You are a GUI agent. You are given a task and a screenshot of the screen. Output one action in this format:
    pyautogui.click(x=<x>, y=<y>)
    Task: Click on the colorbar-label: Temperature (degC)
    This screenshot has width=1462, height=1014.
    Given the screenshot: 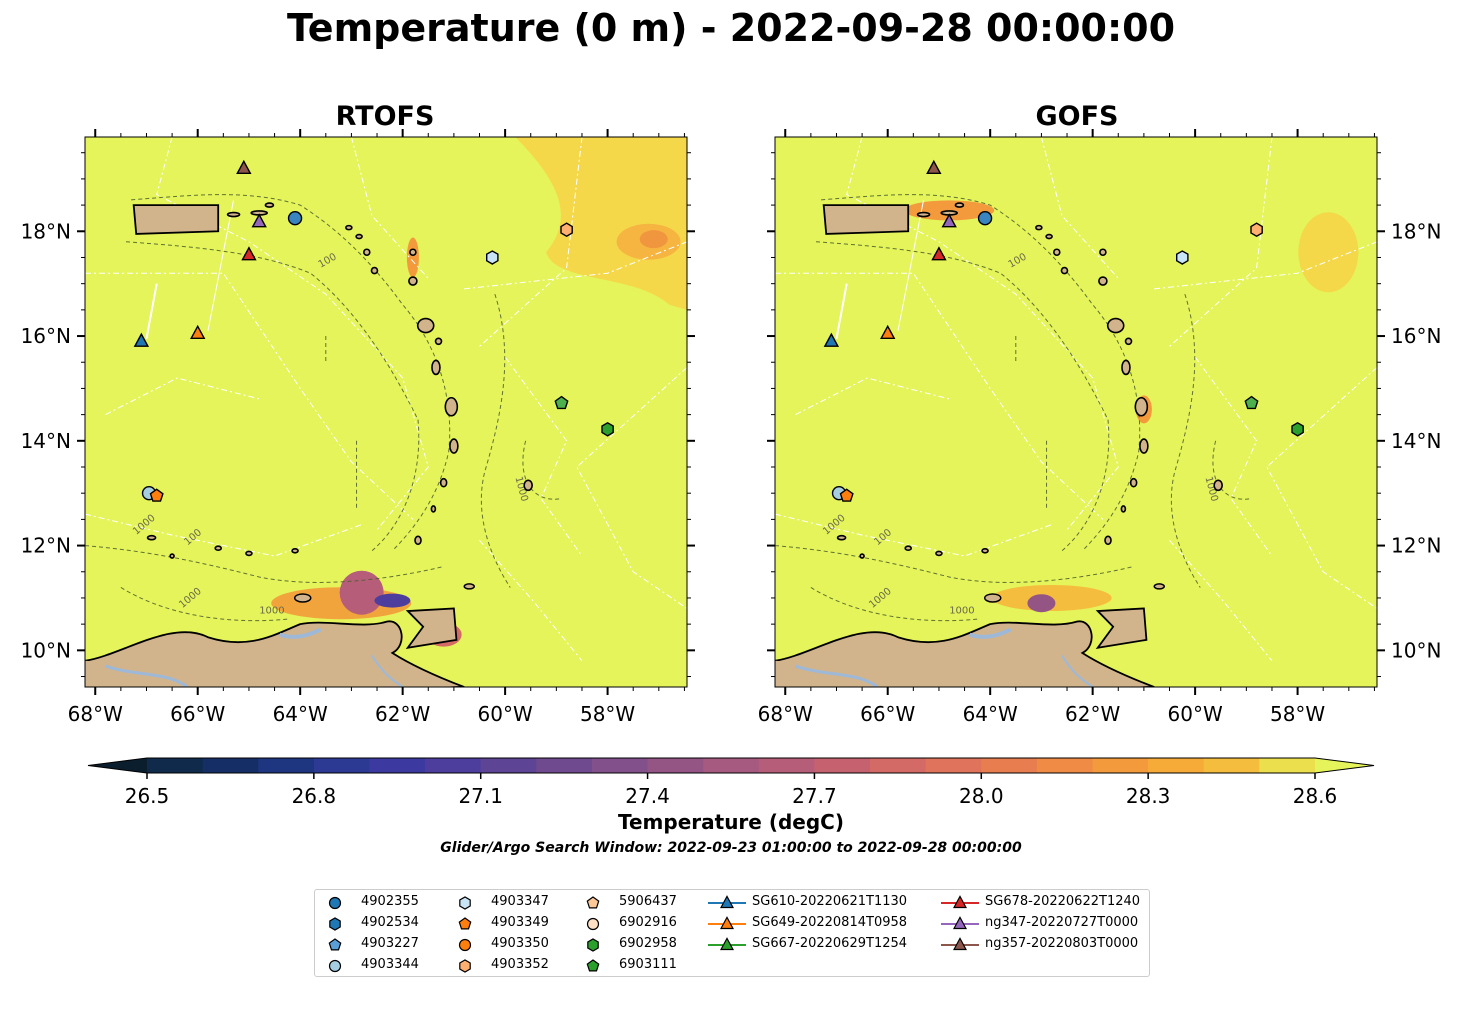 What is the action you would take?
    pyautogui.click(x=731, y=822)
    